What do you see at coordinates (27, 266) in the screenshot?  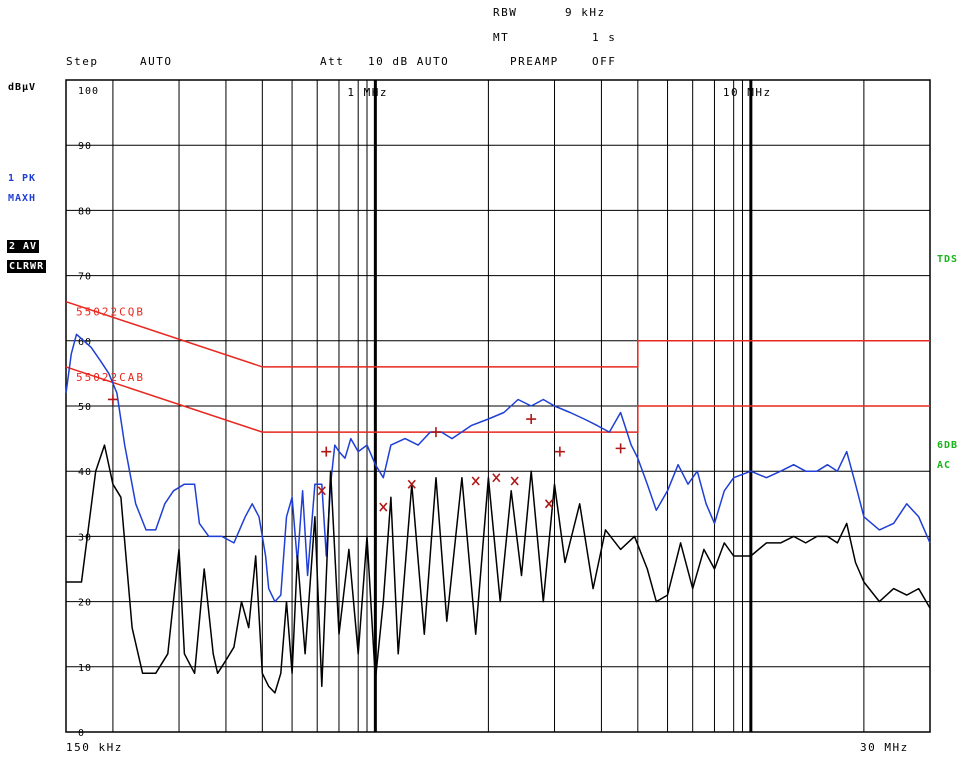 I see `trace2-mode: CLRWR` at bounding box center [27, 266].